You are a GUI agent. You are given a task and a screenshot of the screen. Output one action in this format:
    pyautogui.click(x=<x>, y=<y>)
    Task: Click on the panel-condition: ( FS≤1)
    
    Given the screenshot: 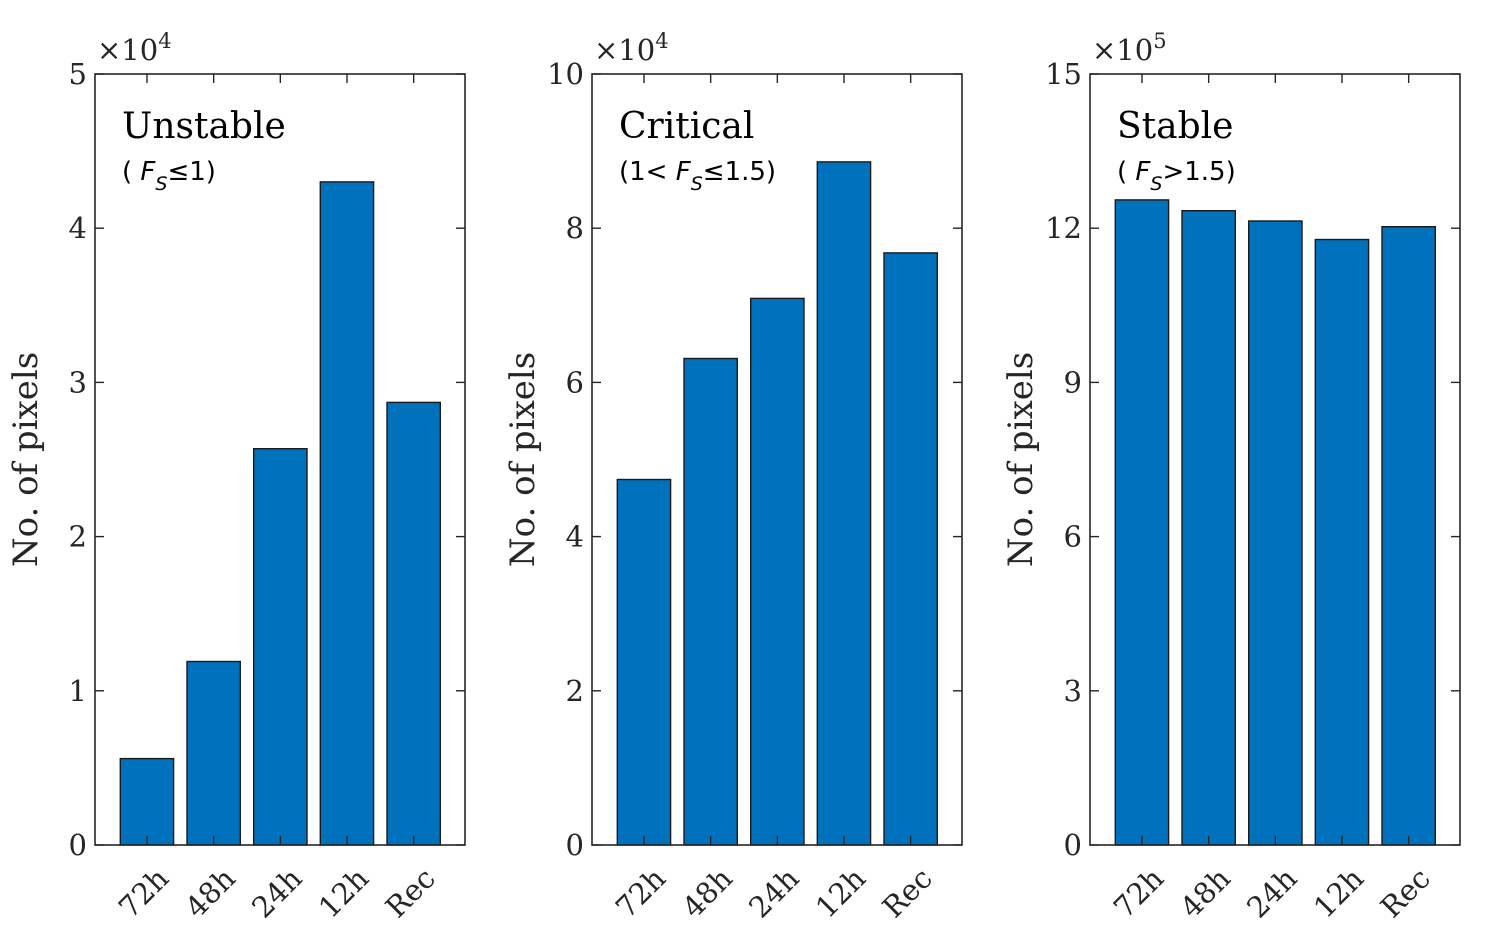 What is the action you would take?
    pyautogui.click(x=169, y=176)
    